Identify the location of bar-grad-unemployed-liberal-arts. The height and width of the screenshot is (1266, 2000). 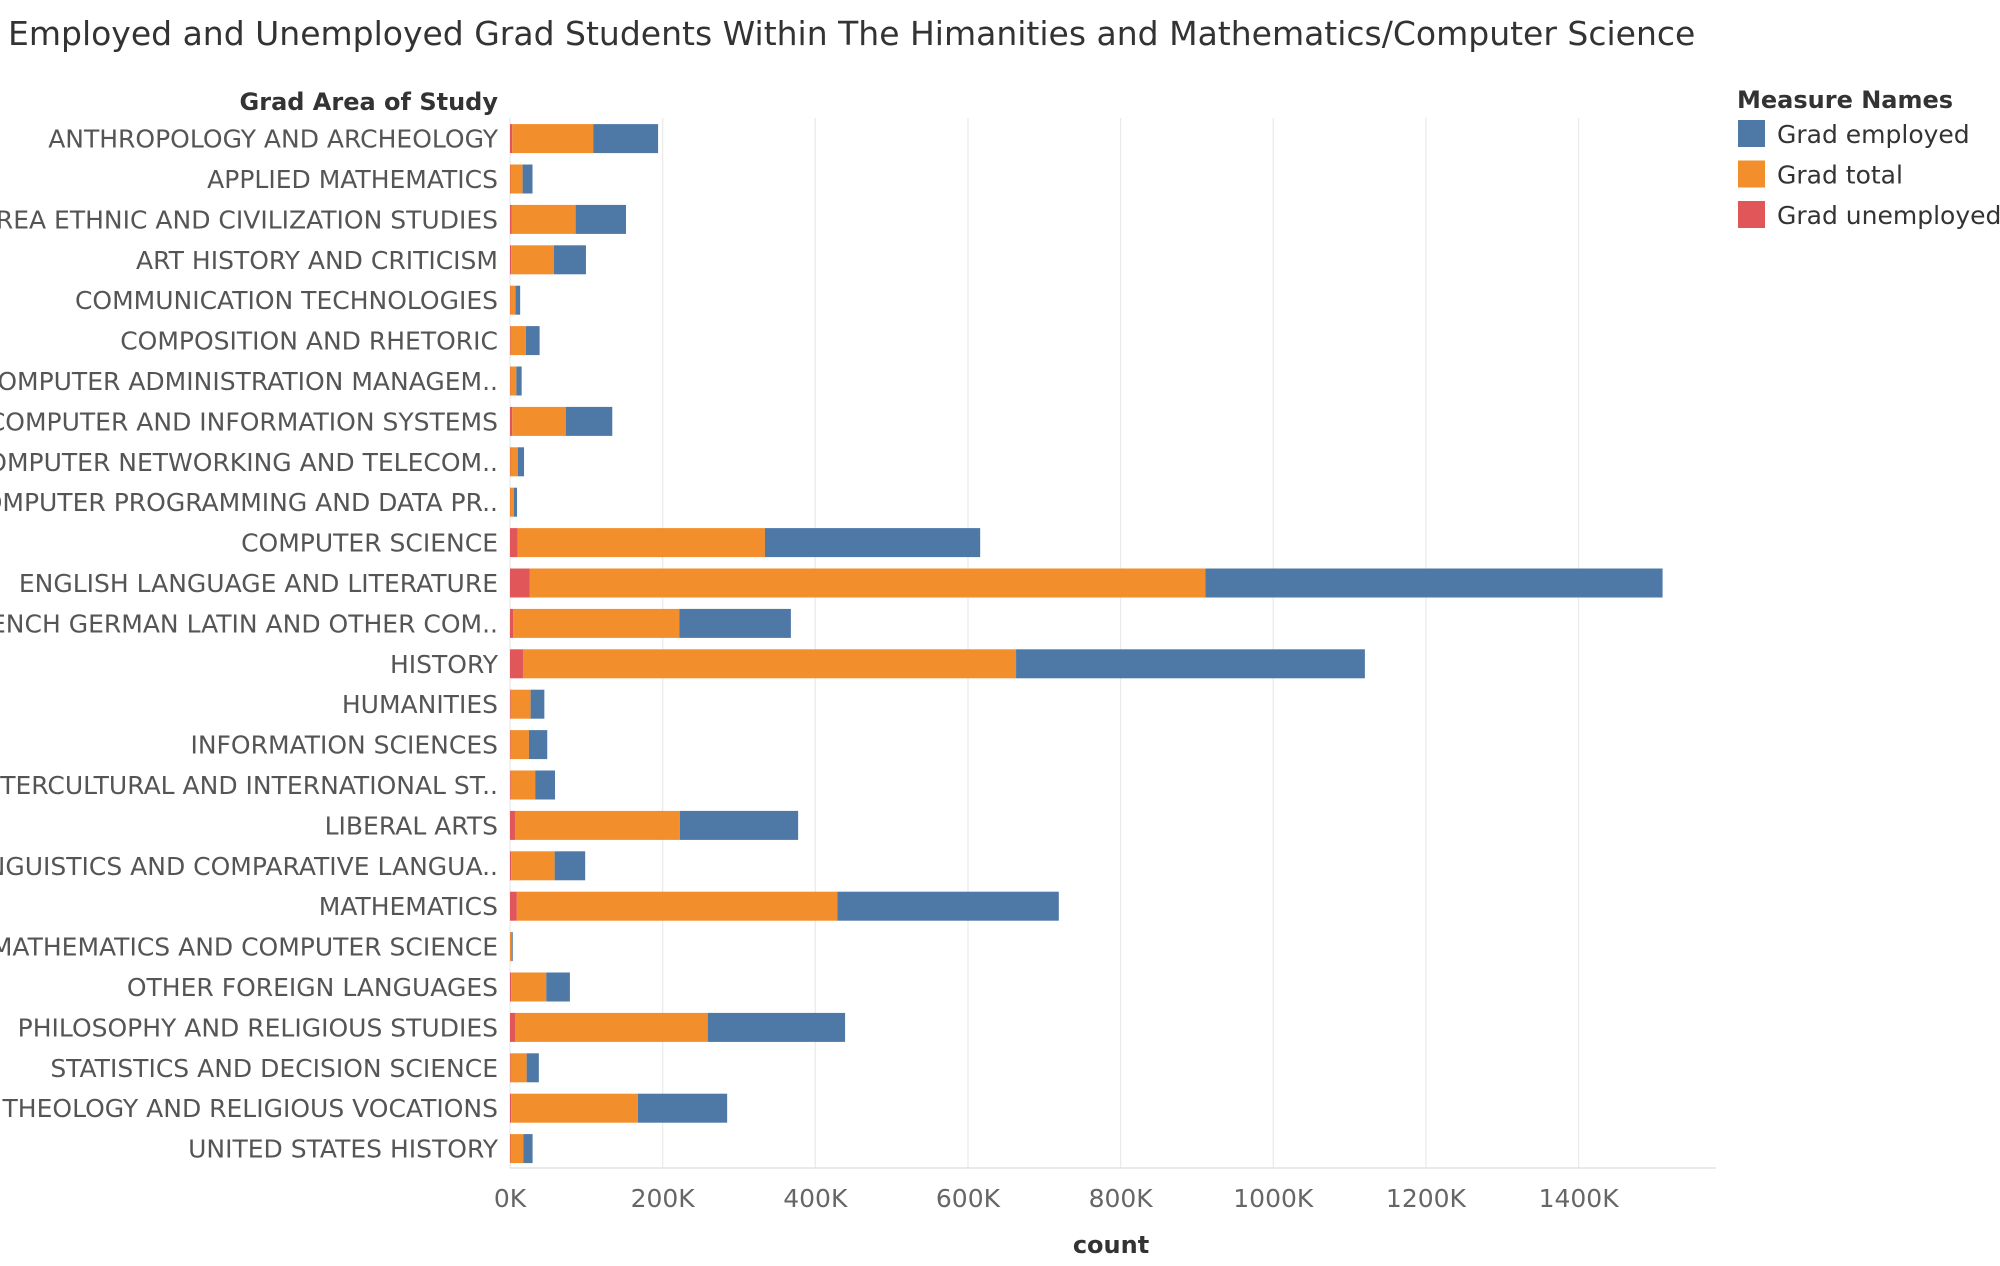
(512, 825).